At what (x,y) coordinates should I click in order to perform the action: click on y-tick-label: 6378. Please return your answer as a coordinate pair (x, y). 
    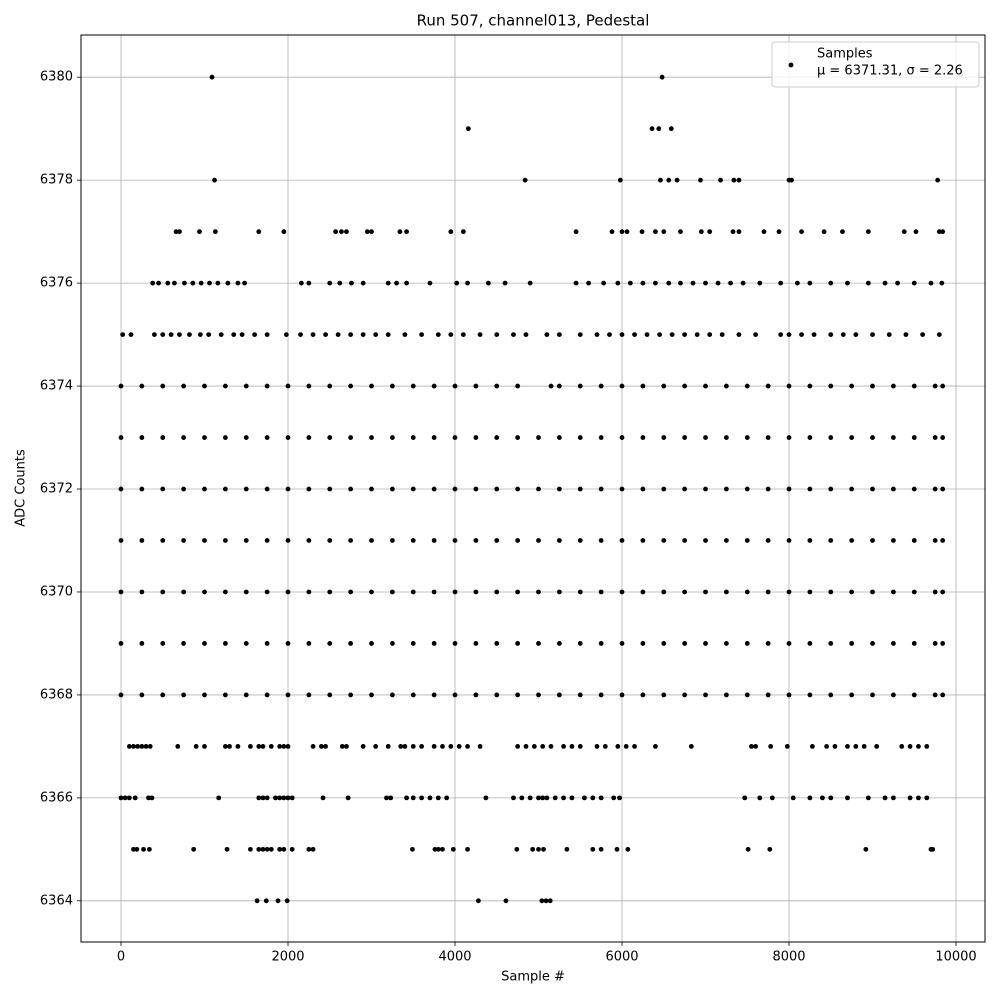
    Looking at the image, I should click on (56, 180).